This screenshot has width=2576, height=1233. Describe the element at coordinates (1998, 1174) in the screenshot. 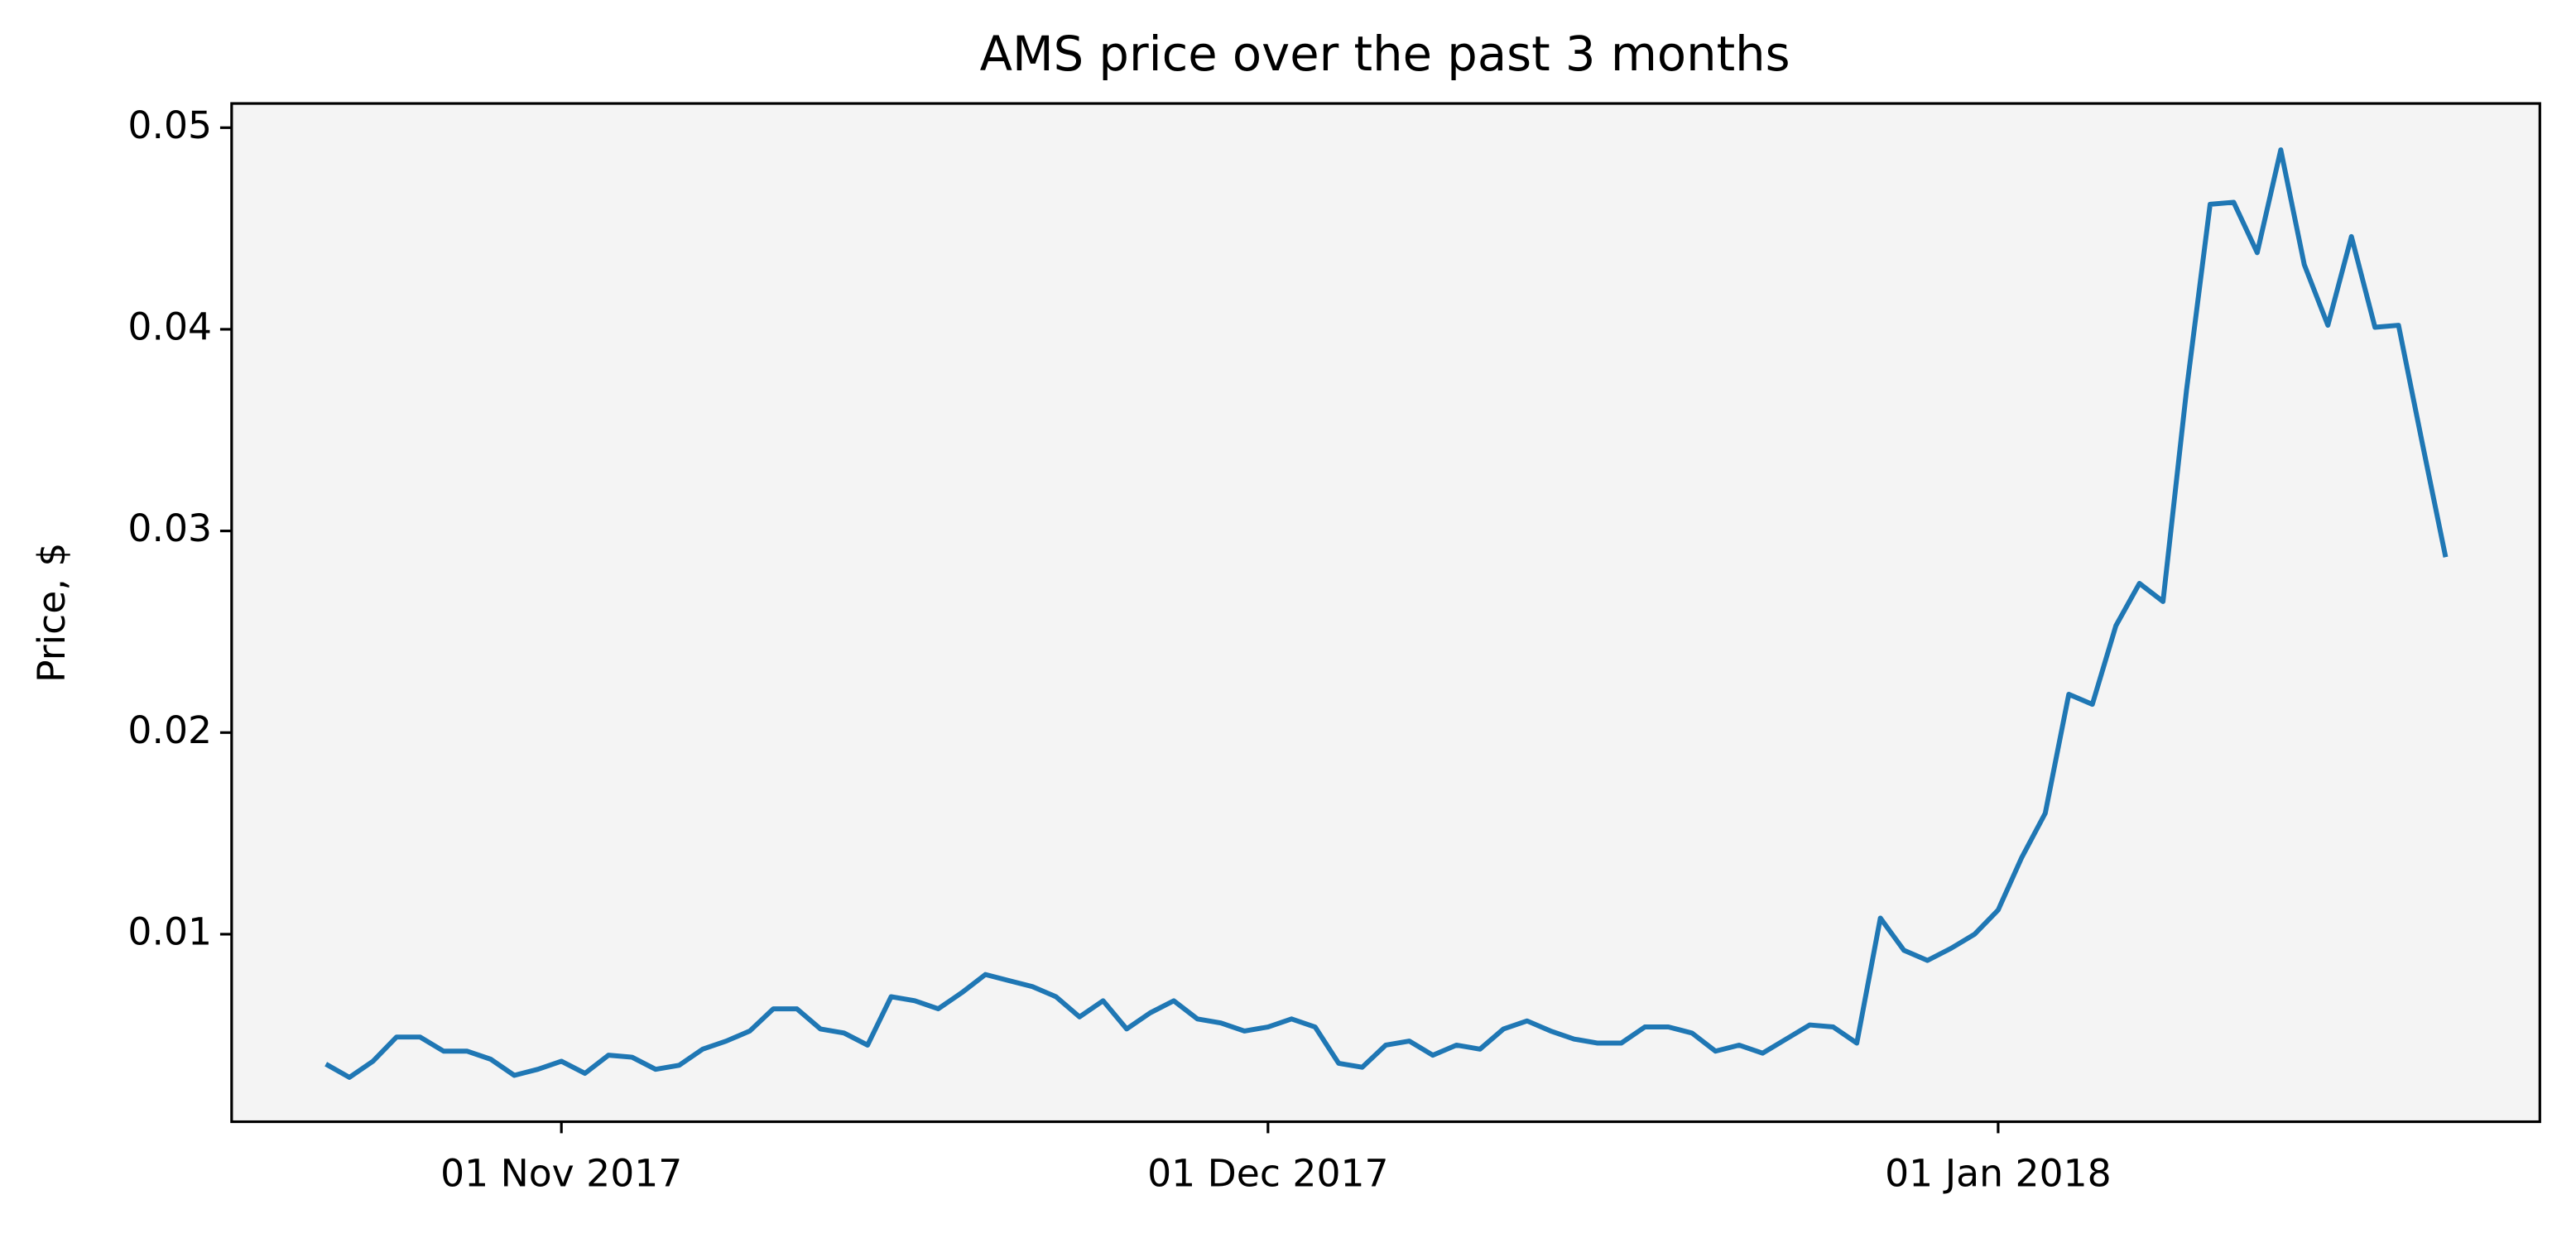

I see `x-tick-label: 01 Jan 2018` at that location.